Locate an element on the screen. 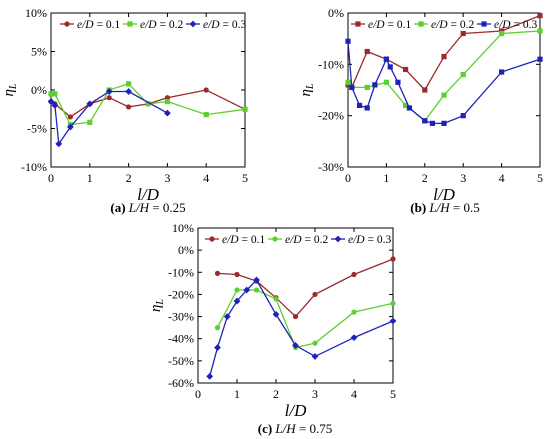 The width and height of the screenshot is (550, 439). y-tick-label: 5% is located at coordinates (39, 52).